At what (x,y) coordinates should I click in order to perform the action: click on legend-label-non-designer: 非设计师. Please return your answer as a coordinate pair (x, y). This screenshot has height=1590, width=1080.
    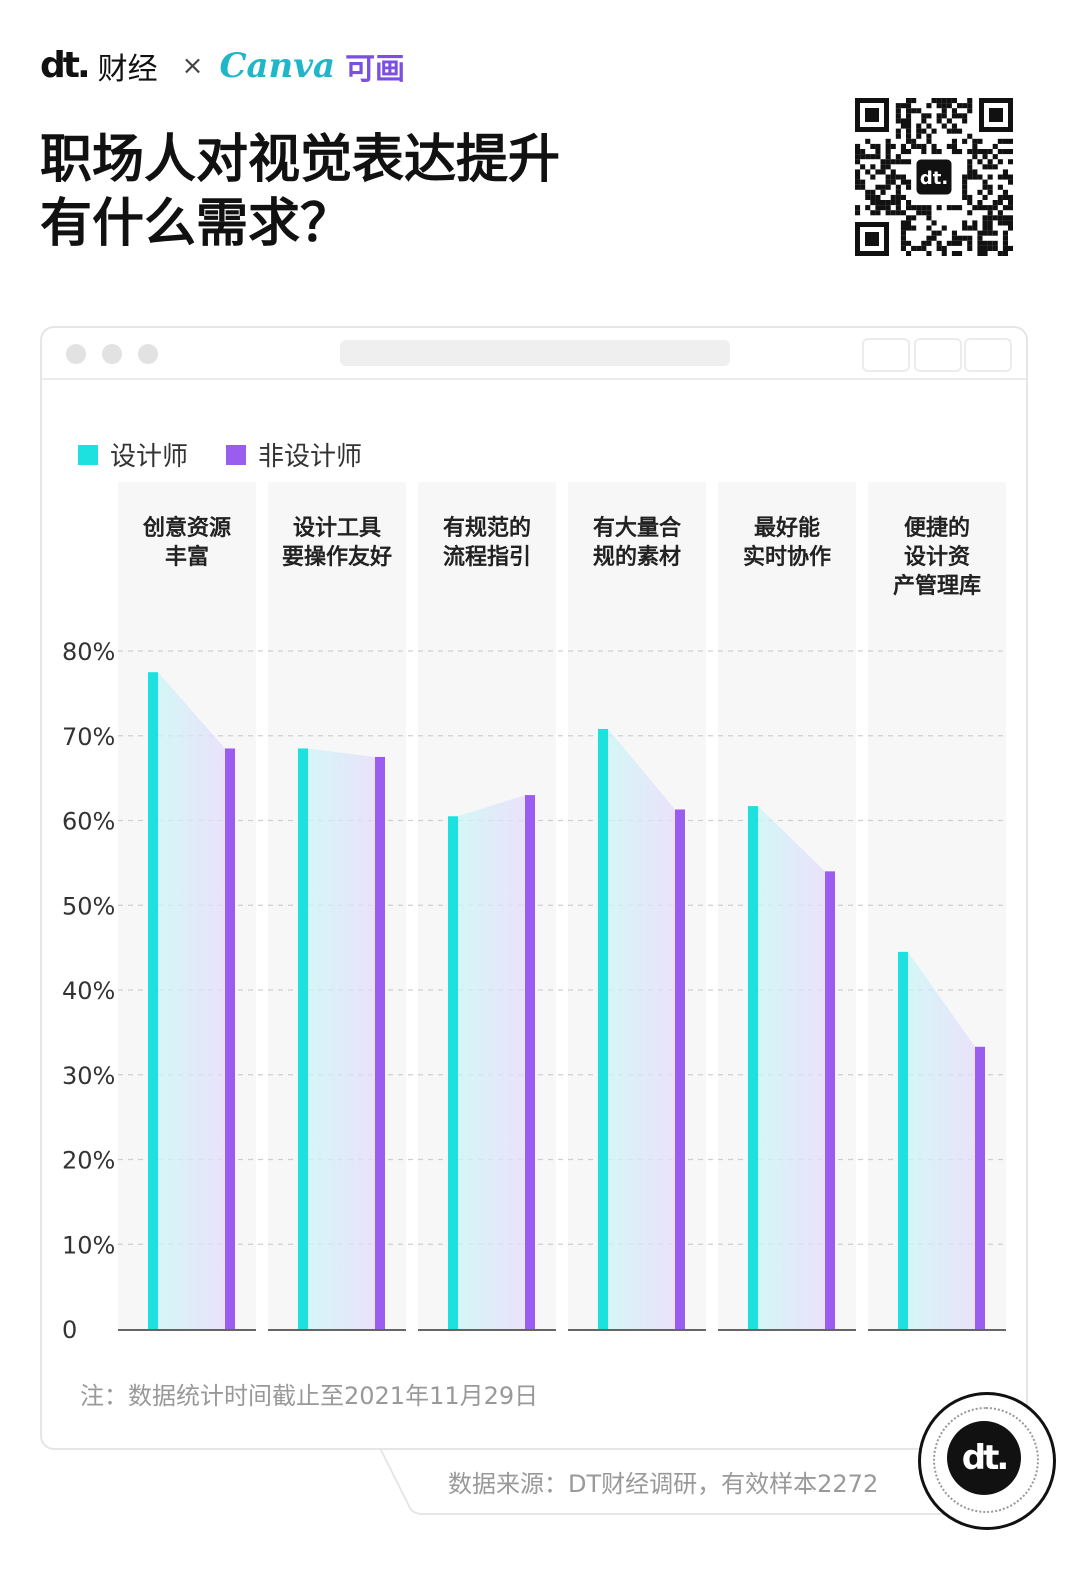
    Looking at the image, I should click on (310, 457).